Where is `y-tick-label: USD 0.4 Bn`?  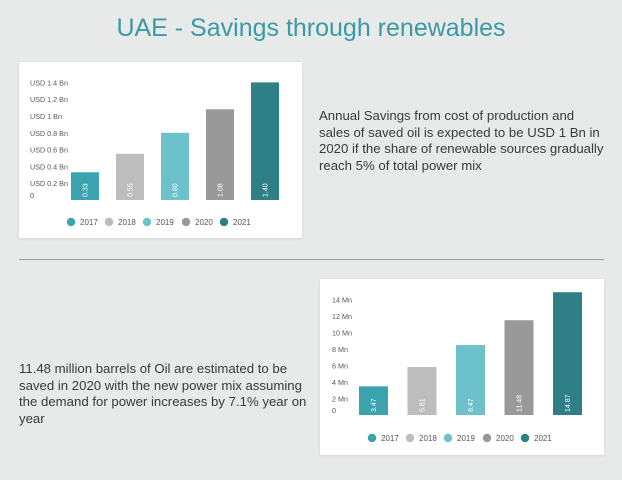 y-tick-label: USD 0.4 Bn is located at coordinates (49, 166).